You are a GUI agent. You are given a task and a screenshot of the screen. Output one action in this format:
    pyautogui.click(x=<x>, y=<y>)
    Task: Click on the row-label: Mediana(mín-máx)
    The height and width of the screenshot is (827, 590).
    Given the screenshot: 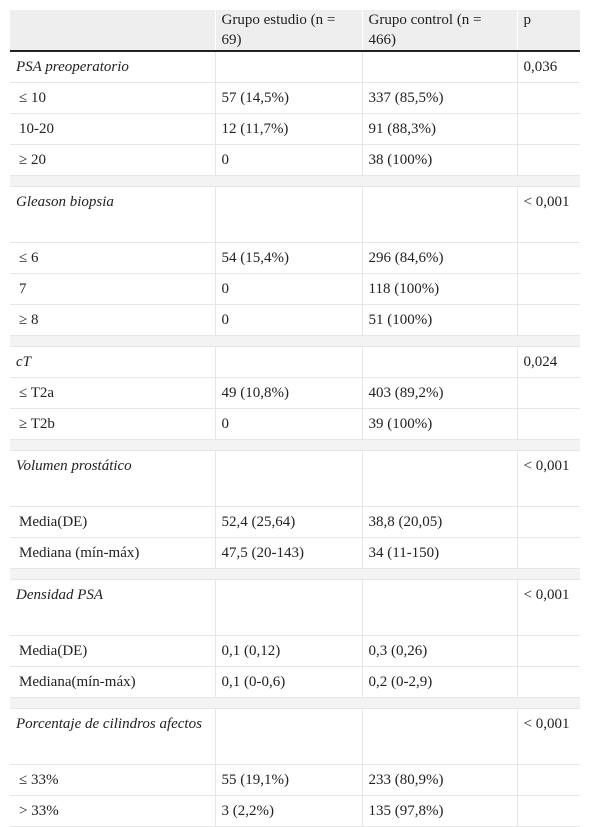 What is the action you would take?
    pyautogui.click(x=112, y=682)
    